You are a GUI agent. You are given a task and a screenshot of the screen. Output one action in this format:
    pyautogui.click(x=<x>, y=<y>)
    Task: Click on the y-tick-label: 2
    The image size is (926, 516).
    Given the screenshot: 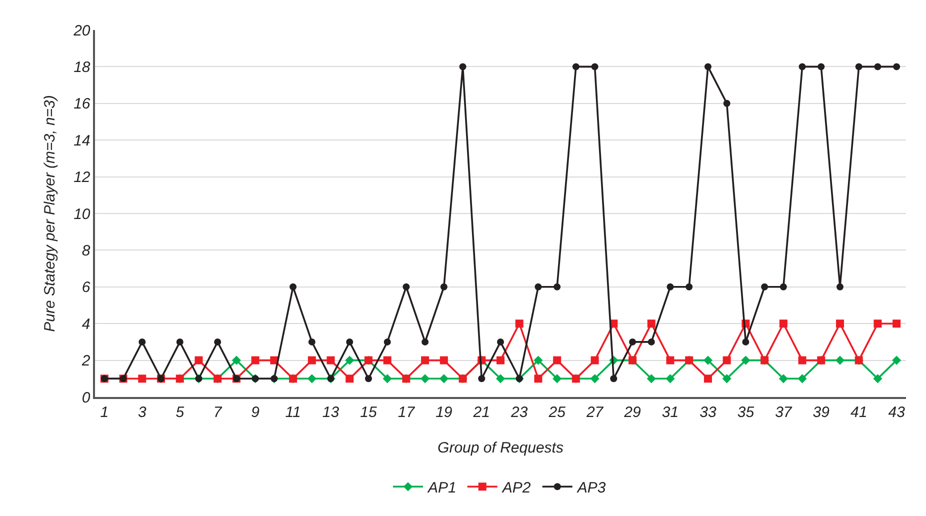 What is the action you would take?
    pyautogui.click(x=85, y=361)
    